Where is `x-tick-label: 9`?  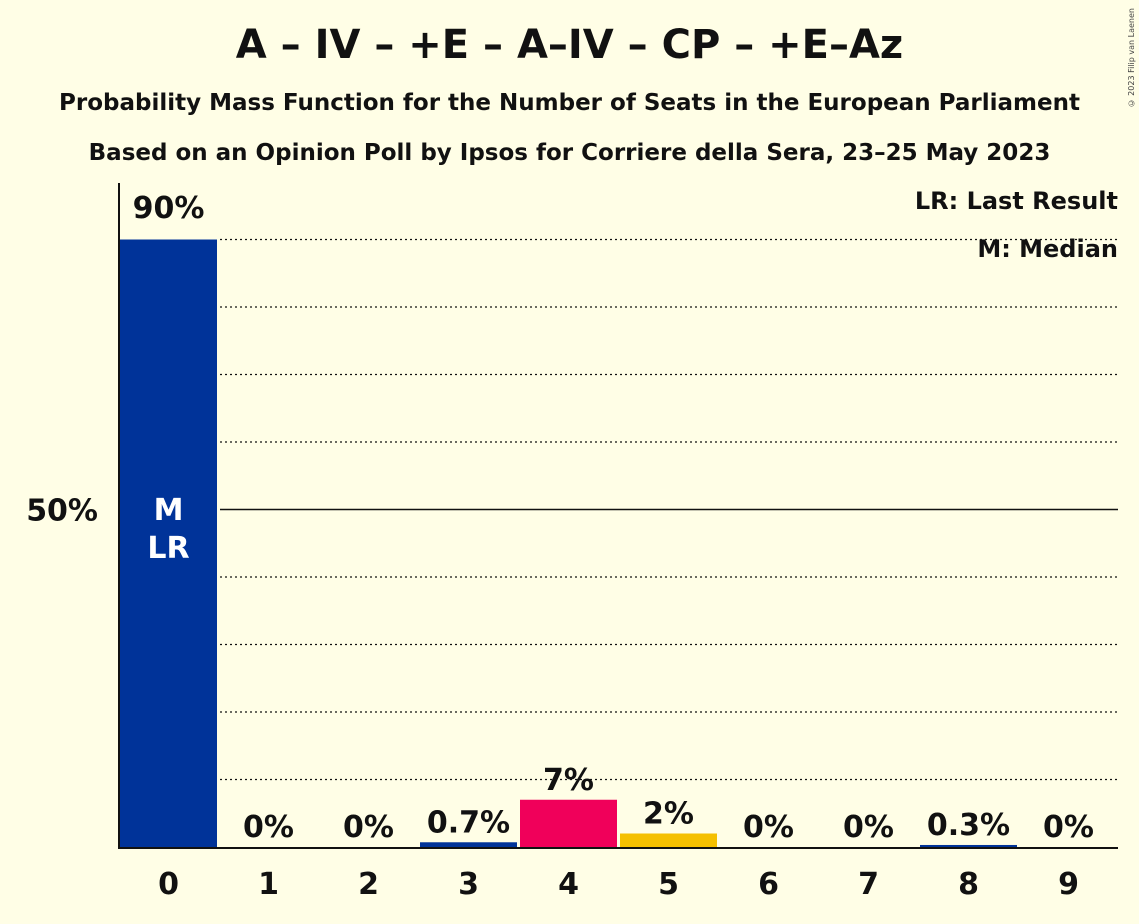
x-tick-label: 9 is located at coordinates (1068, 884).